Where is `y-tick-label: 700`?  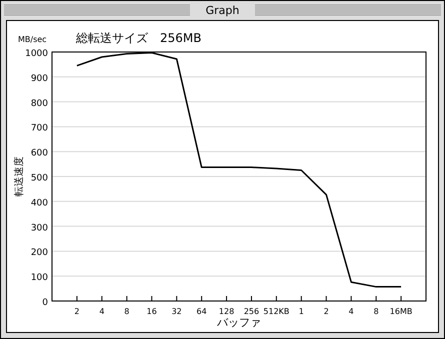 y-tick-label: 700 is located at coordinates (39, 129).